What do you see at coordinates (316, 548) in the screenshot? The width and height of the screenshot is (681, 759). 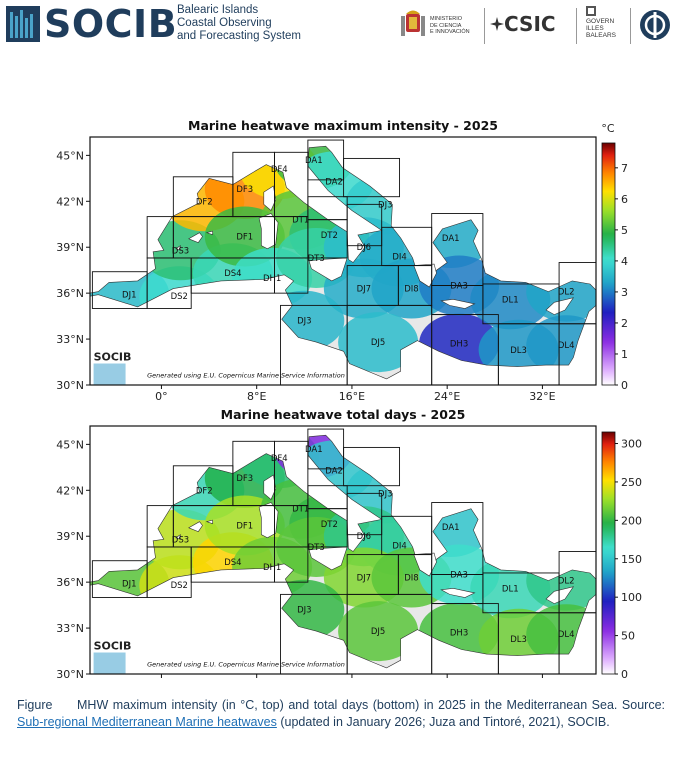 I see `region-label: DT3` at bounding box center [316, 548].